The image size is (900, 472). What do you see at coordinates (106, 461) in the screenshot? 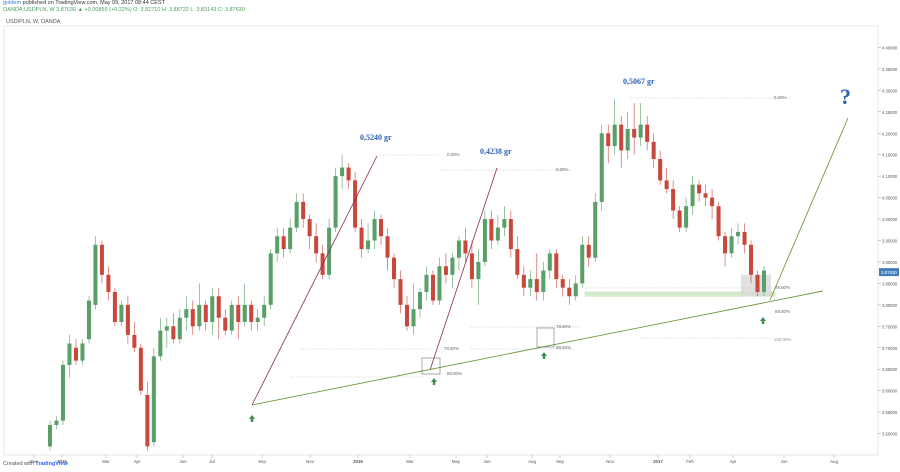
I see `x-tick-label: Mar` at bounding box center [106, 461].